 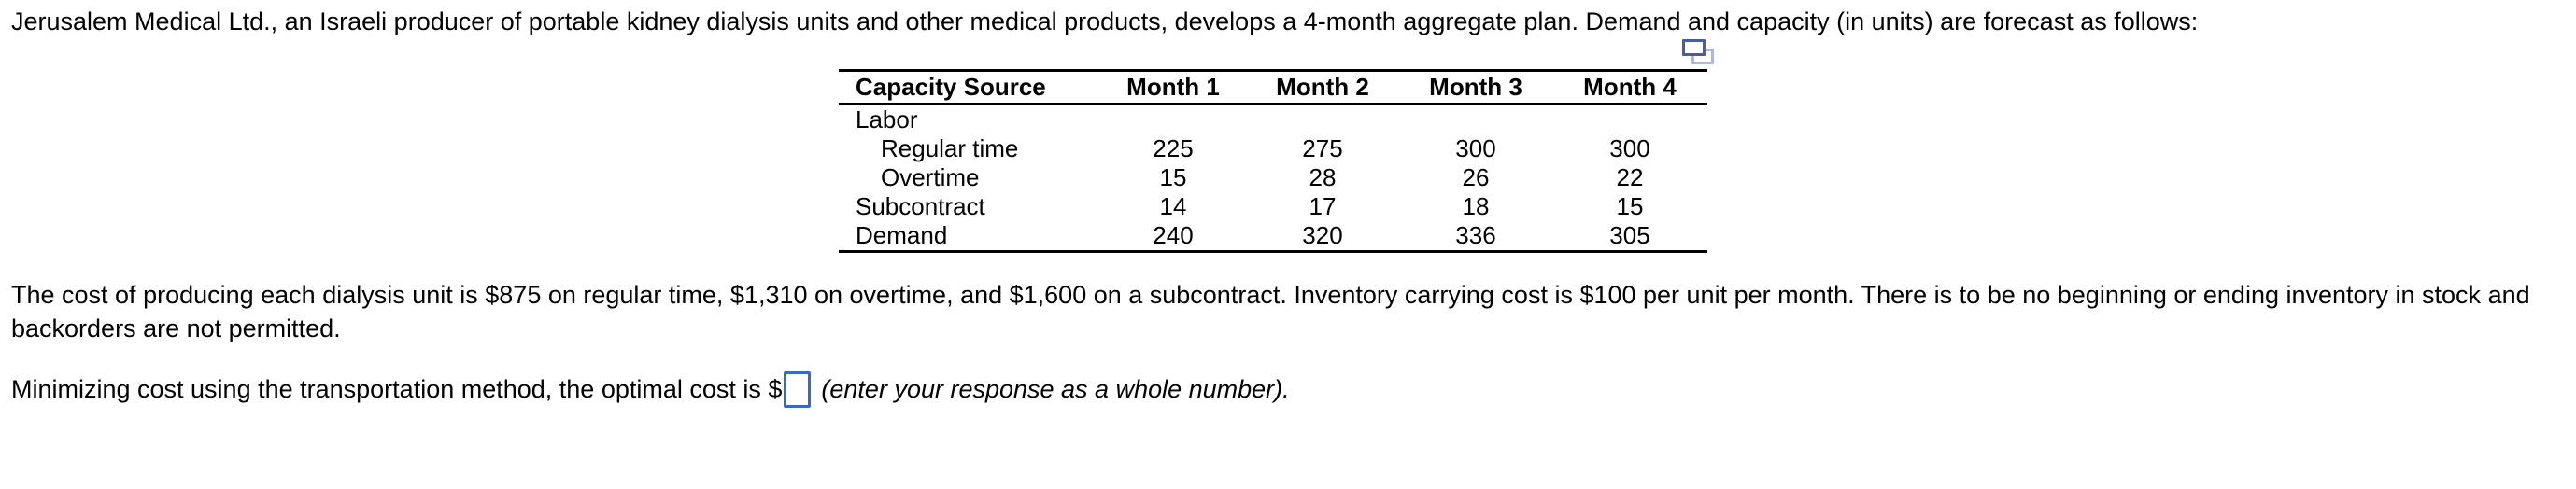 What do you see at coordinates (1273, 235) in the screenshot?
I see `table-row-demand: Demand 240 320 336 305` at bounding box center [1273, 235].